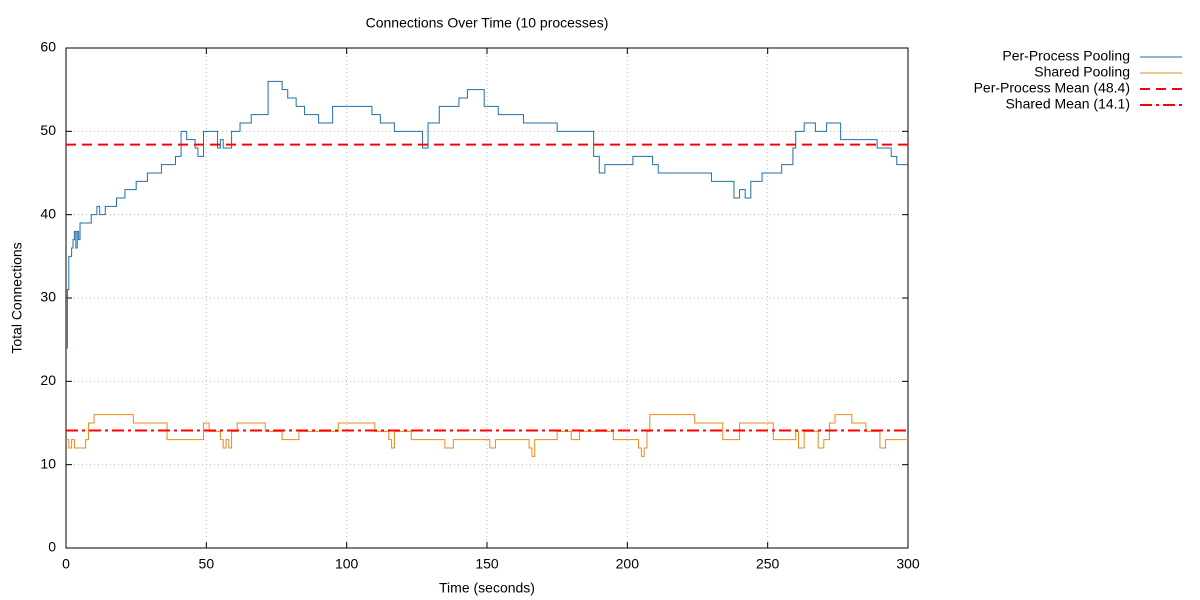  Describe the element at coordinates (487, 588) in the screenshot. I see `x-axis-label: Time (seconds)` at that location.